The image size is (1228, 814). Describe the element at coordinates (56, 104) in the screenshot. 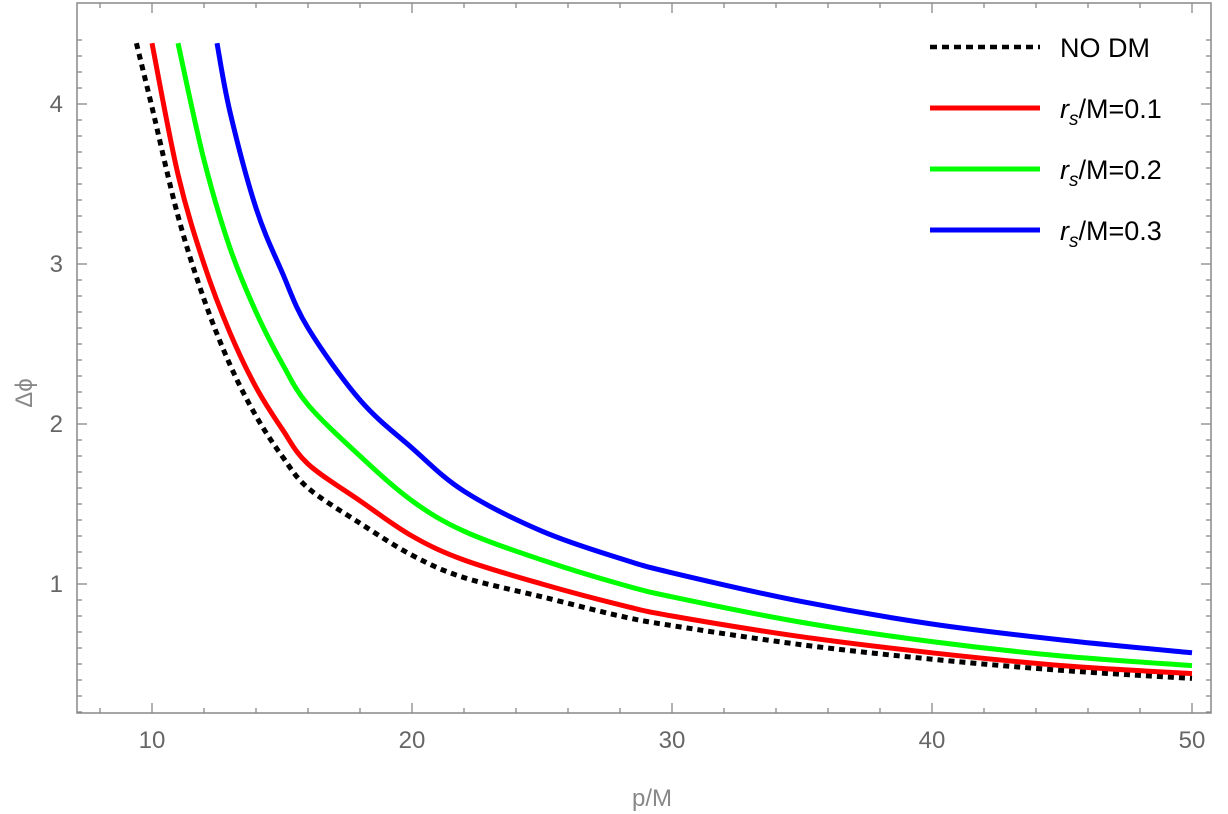

I see `y-tick-label: 4` at that location.